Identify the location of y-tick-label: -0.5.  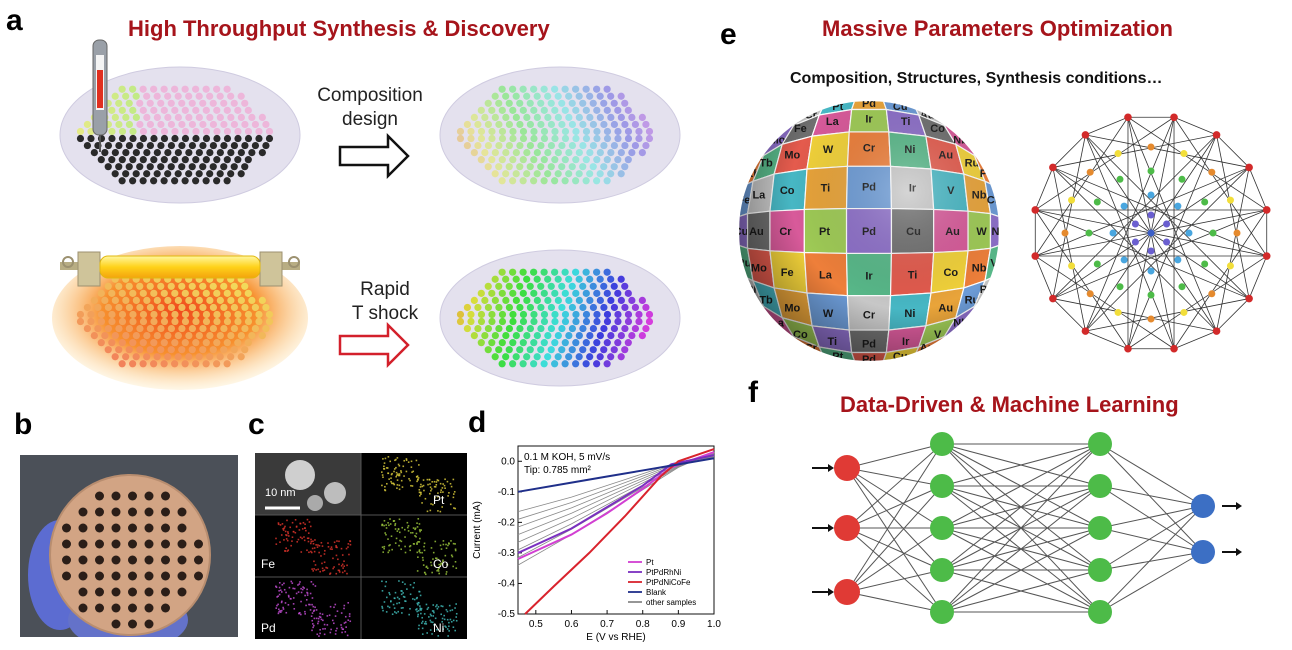
(507, 614).